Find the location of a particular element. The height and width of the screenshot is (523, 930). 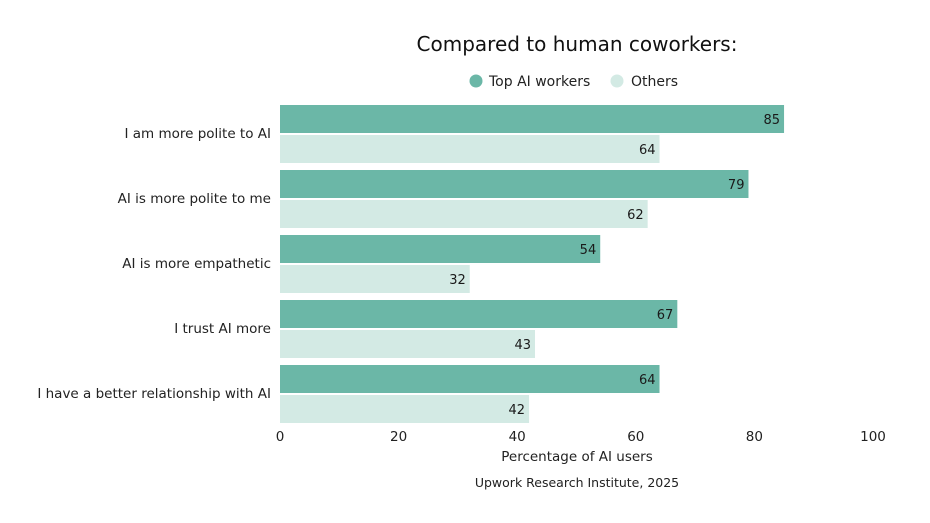

bar-value-label: 43 is located at coordinates (522, 345).